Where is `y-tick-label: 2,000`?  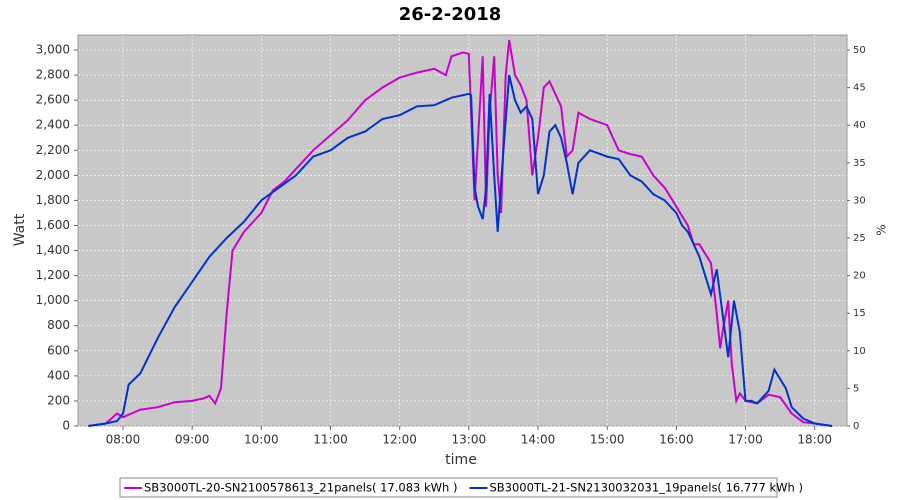 y-tick-label: 2,000 is located at coordinates (53, 175).